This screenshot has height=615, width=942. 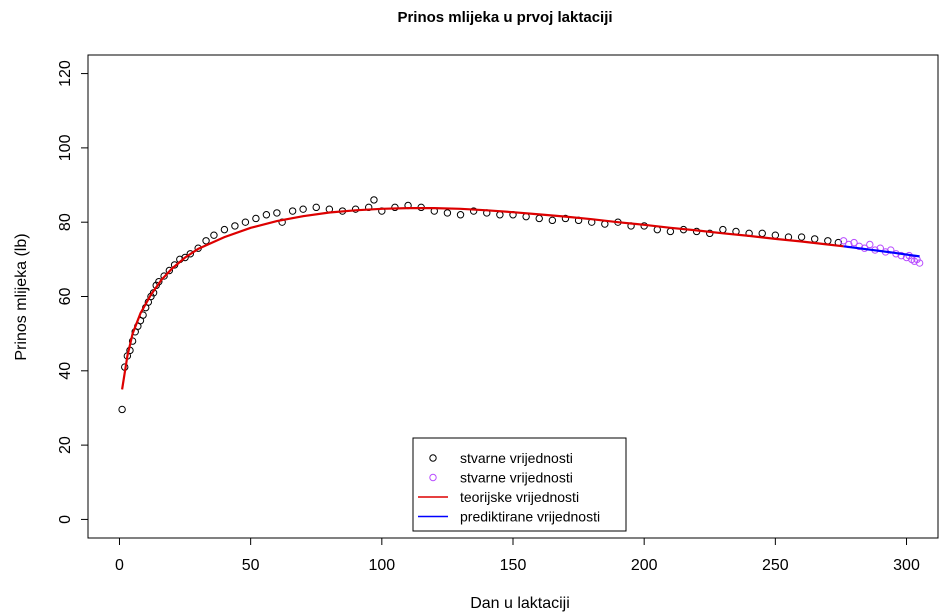 I want to click on x-axis-label: Dan u laktaciji, so click(x=520, y=603).